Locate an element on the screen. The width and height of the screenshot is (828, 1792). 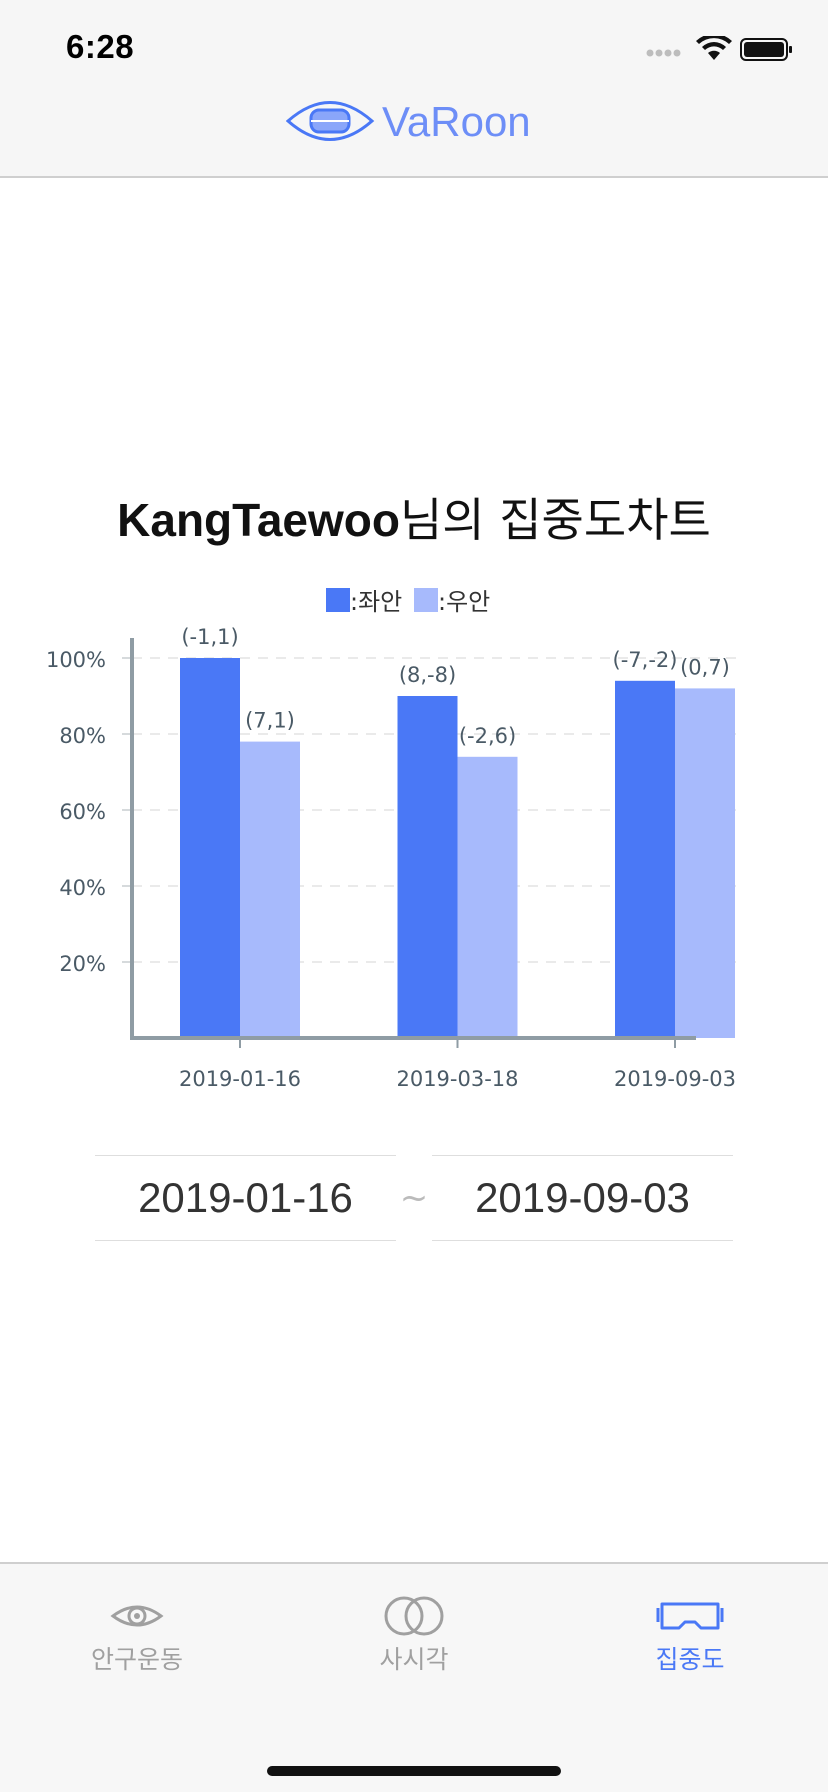
vr-headset-icon is located at coordinates (690, 1616).